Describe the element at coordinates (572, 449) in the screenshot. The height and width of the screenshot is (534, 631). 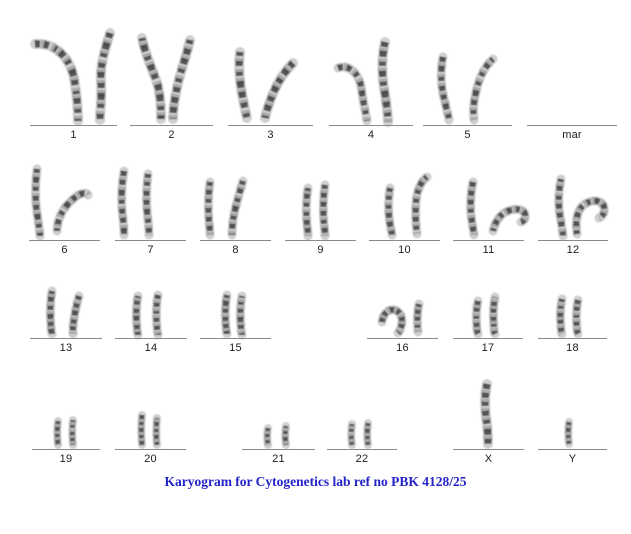
I see `group-line-Y` at that location.